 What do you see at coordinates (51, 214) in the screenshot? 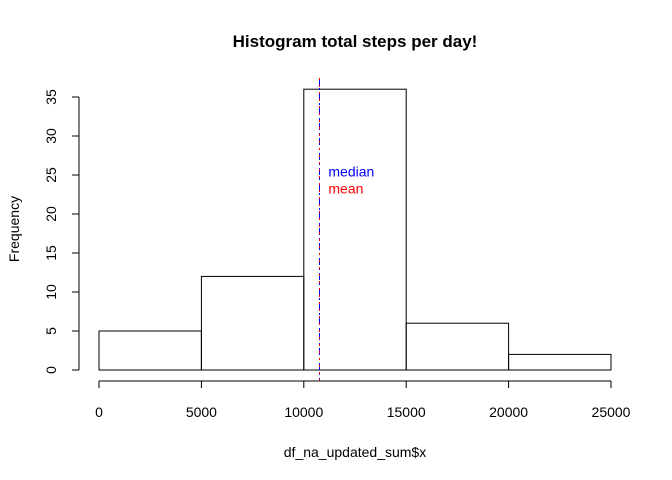
I see `y-tick-label: 20` at bounding box center [51, 214].